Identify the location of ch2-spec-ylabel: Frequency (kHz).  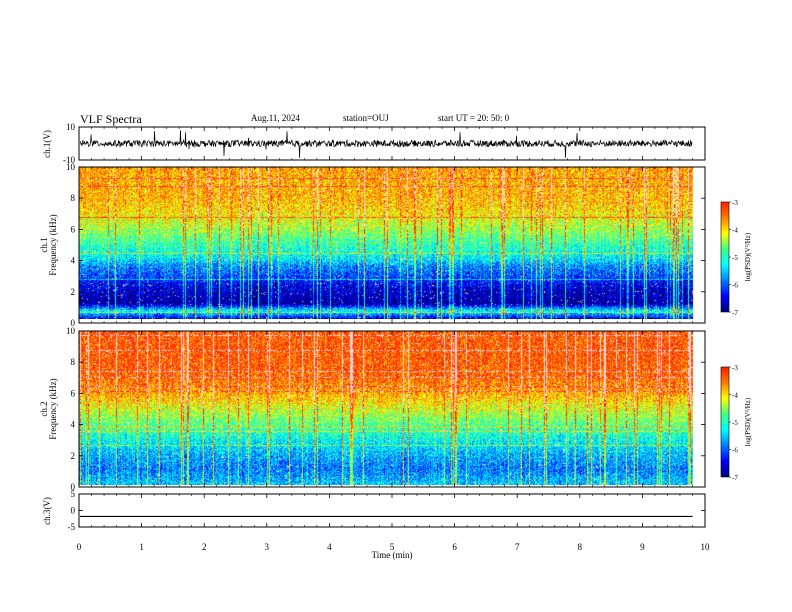
(53, 408).